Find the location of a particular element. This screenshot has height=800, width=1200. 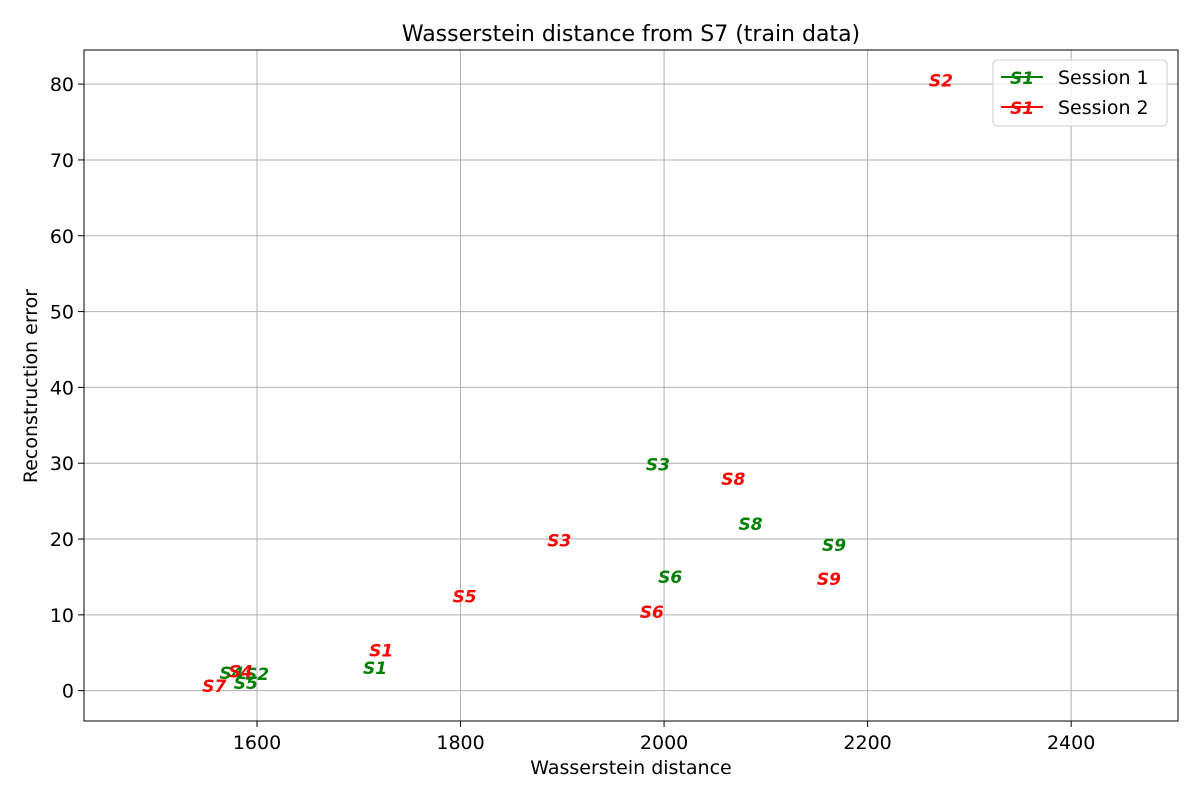

y-tick-label: 0 is located at coordinates (68, 692).